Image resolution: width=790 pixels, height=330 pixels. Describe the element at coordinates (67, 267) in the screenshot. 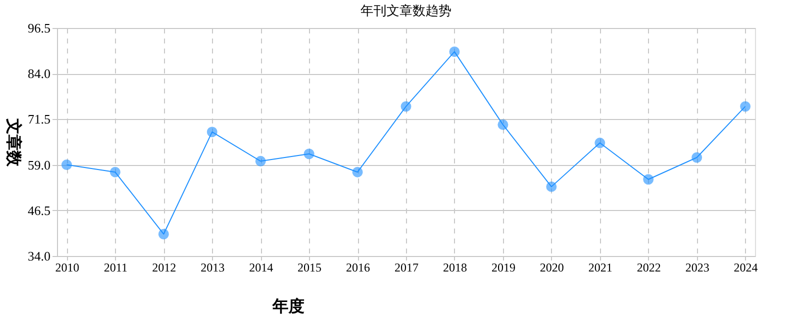

I see `x-tick-label: 2010` at that location.